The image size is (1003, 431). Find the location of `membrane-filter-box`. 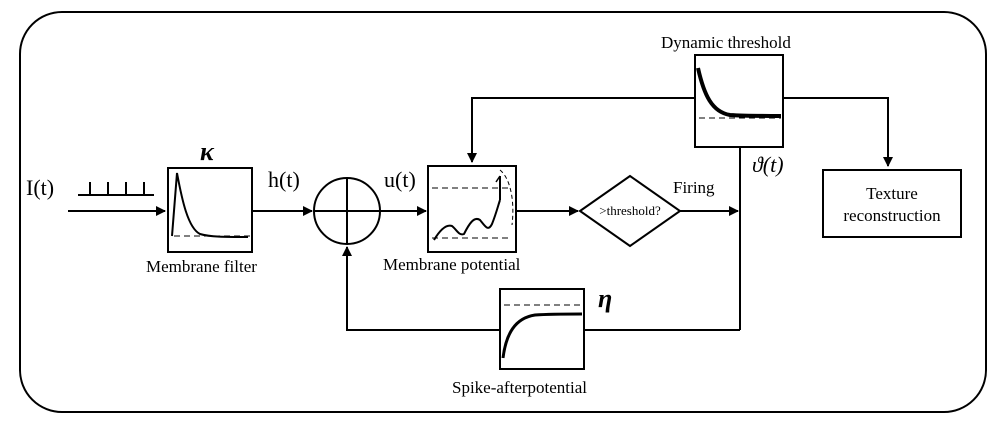

membrane-filter-box is located at coordinates (210, 210).